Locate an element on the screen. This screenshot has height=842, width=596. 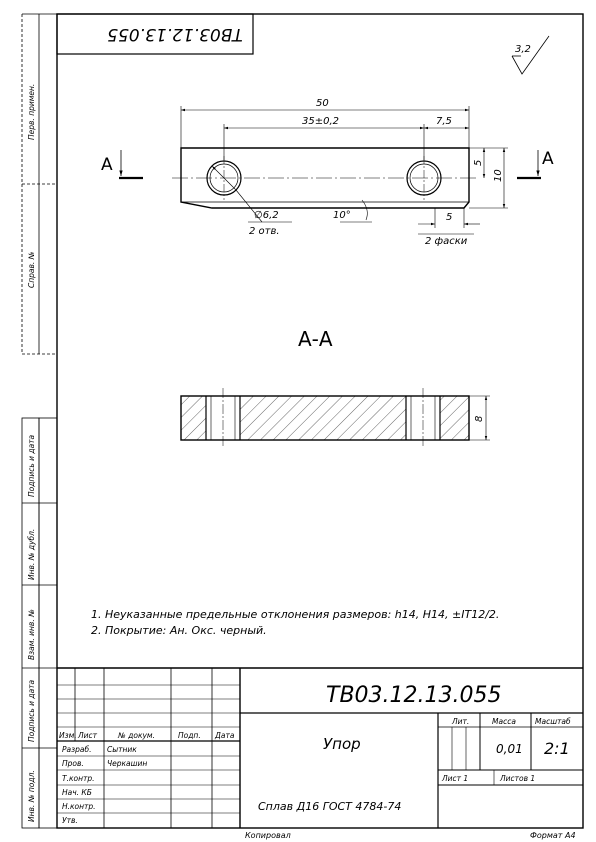
format-label: Формат А4 is located at coordinates (553, 835).